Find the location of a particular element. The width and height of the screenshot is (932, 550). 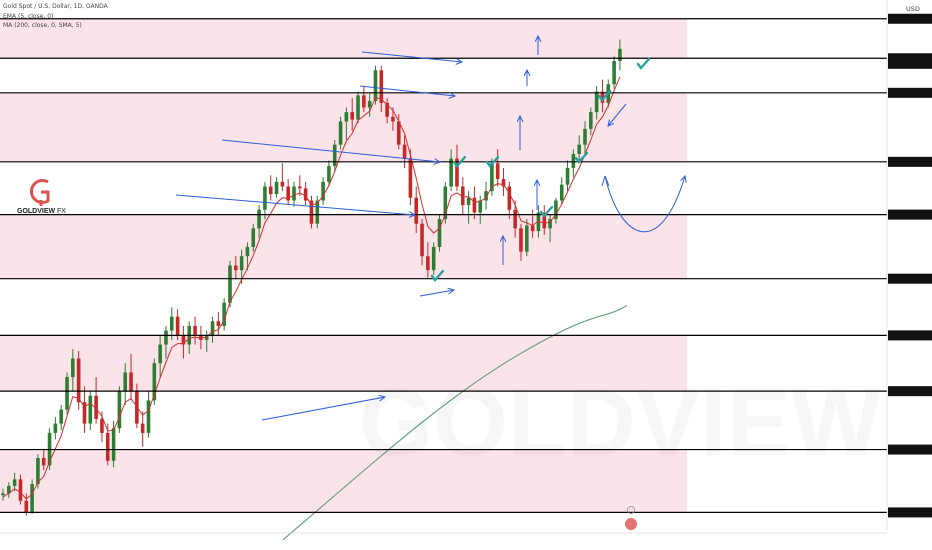

swing-curve-start is located at coordinates (605, 181).